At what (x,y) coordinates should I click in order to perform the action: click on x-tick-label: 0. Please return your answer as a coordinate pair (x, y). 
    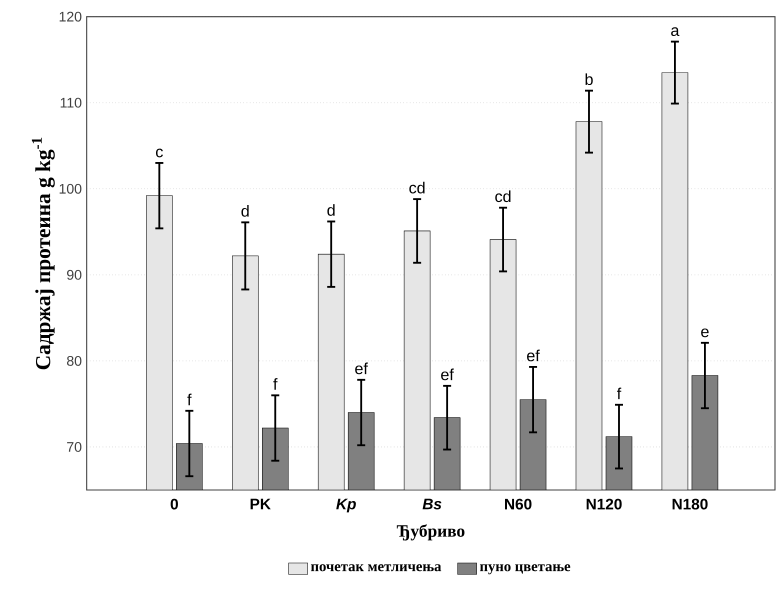
    Looking at the image, I should click on (174, 504).